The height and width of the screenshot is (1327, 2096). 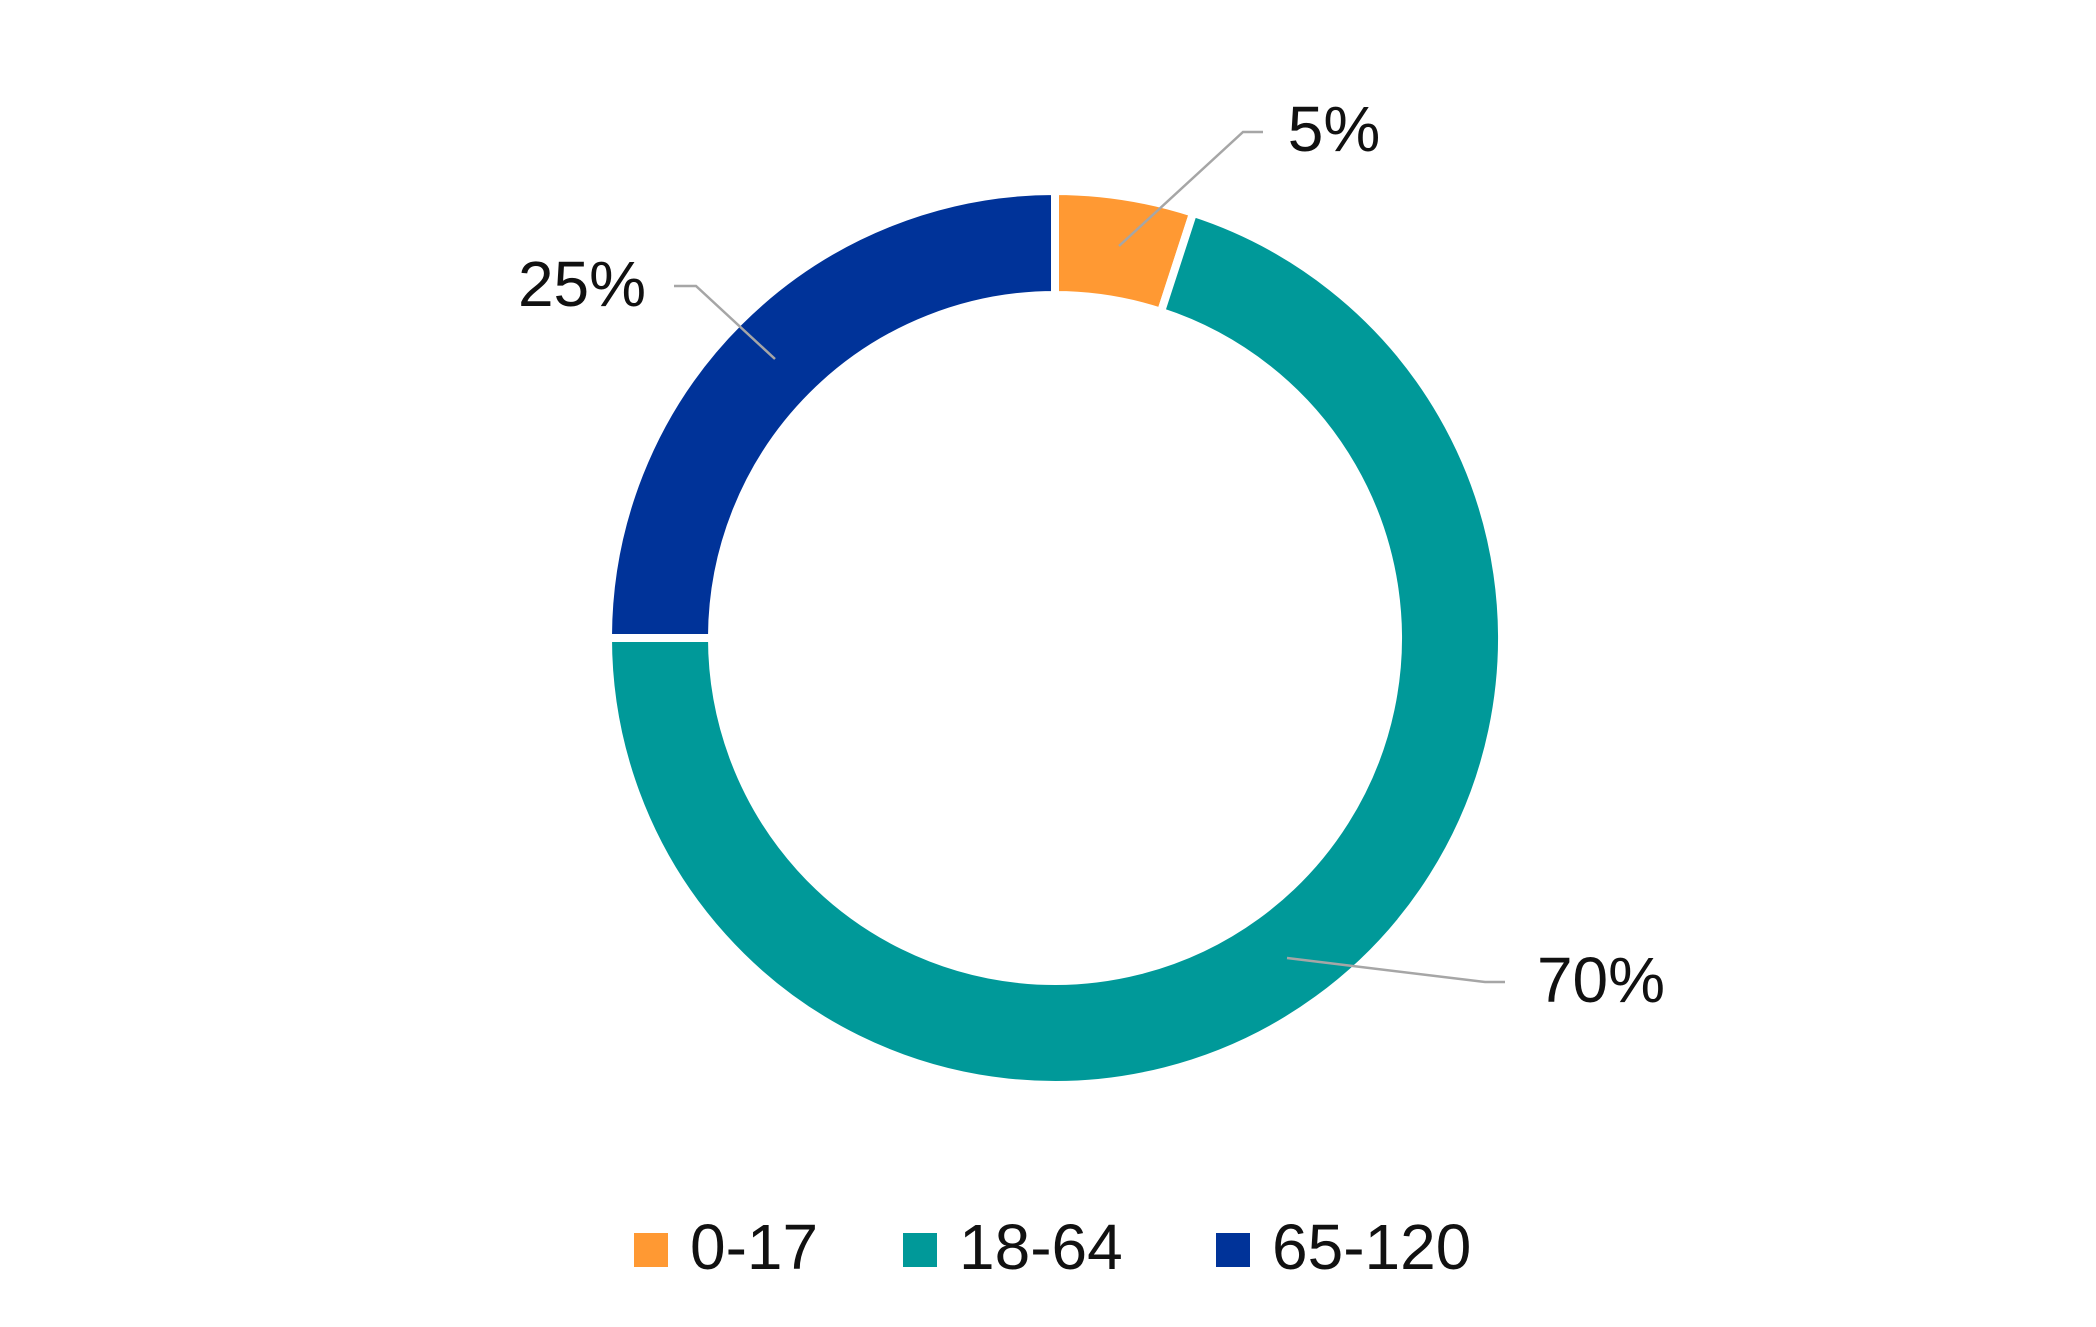 I want to click on legend-label: 0-17, so click(x=754, y=1247).